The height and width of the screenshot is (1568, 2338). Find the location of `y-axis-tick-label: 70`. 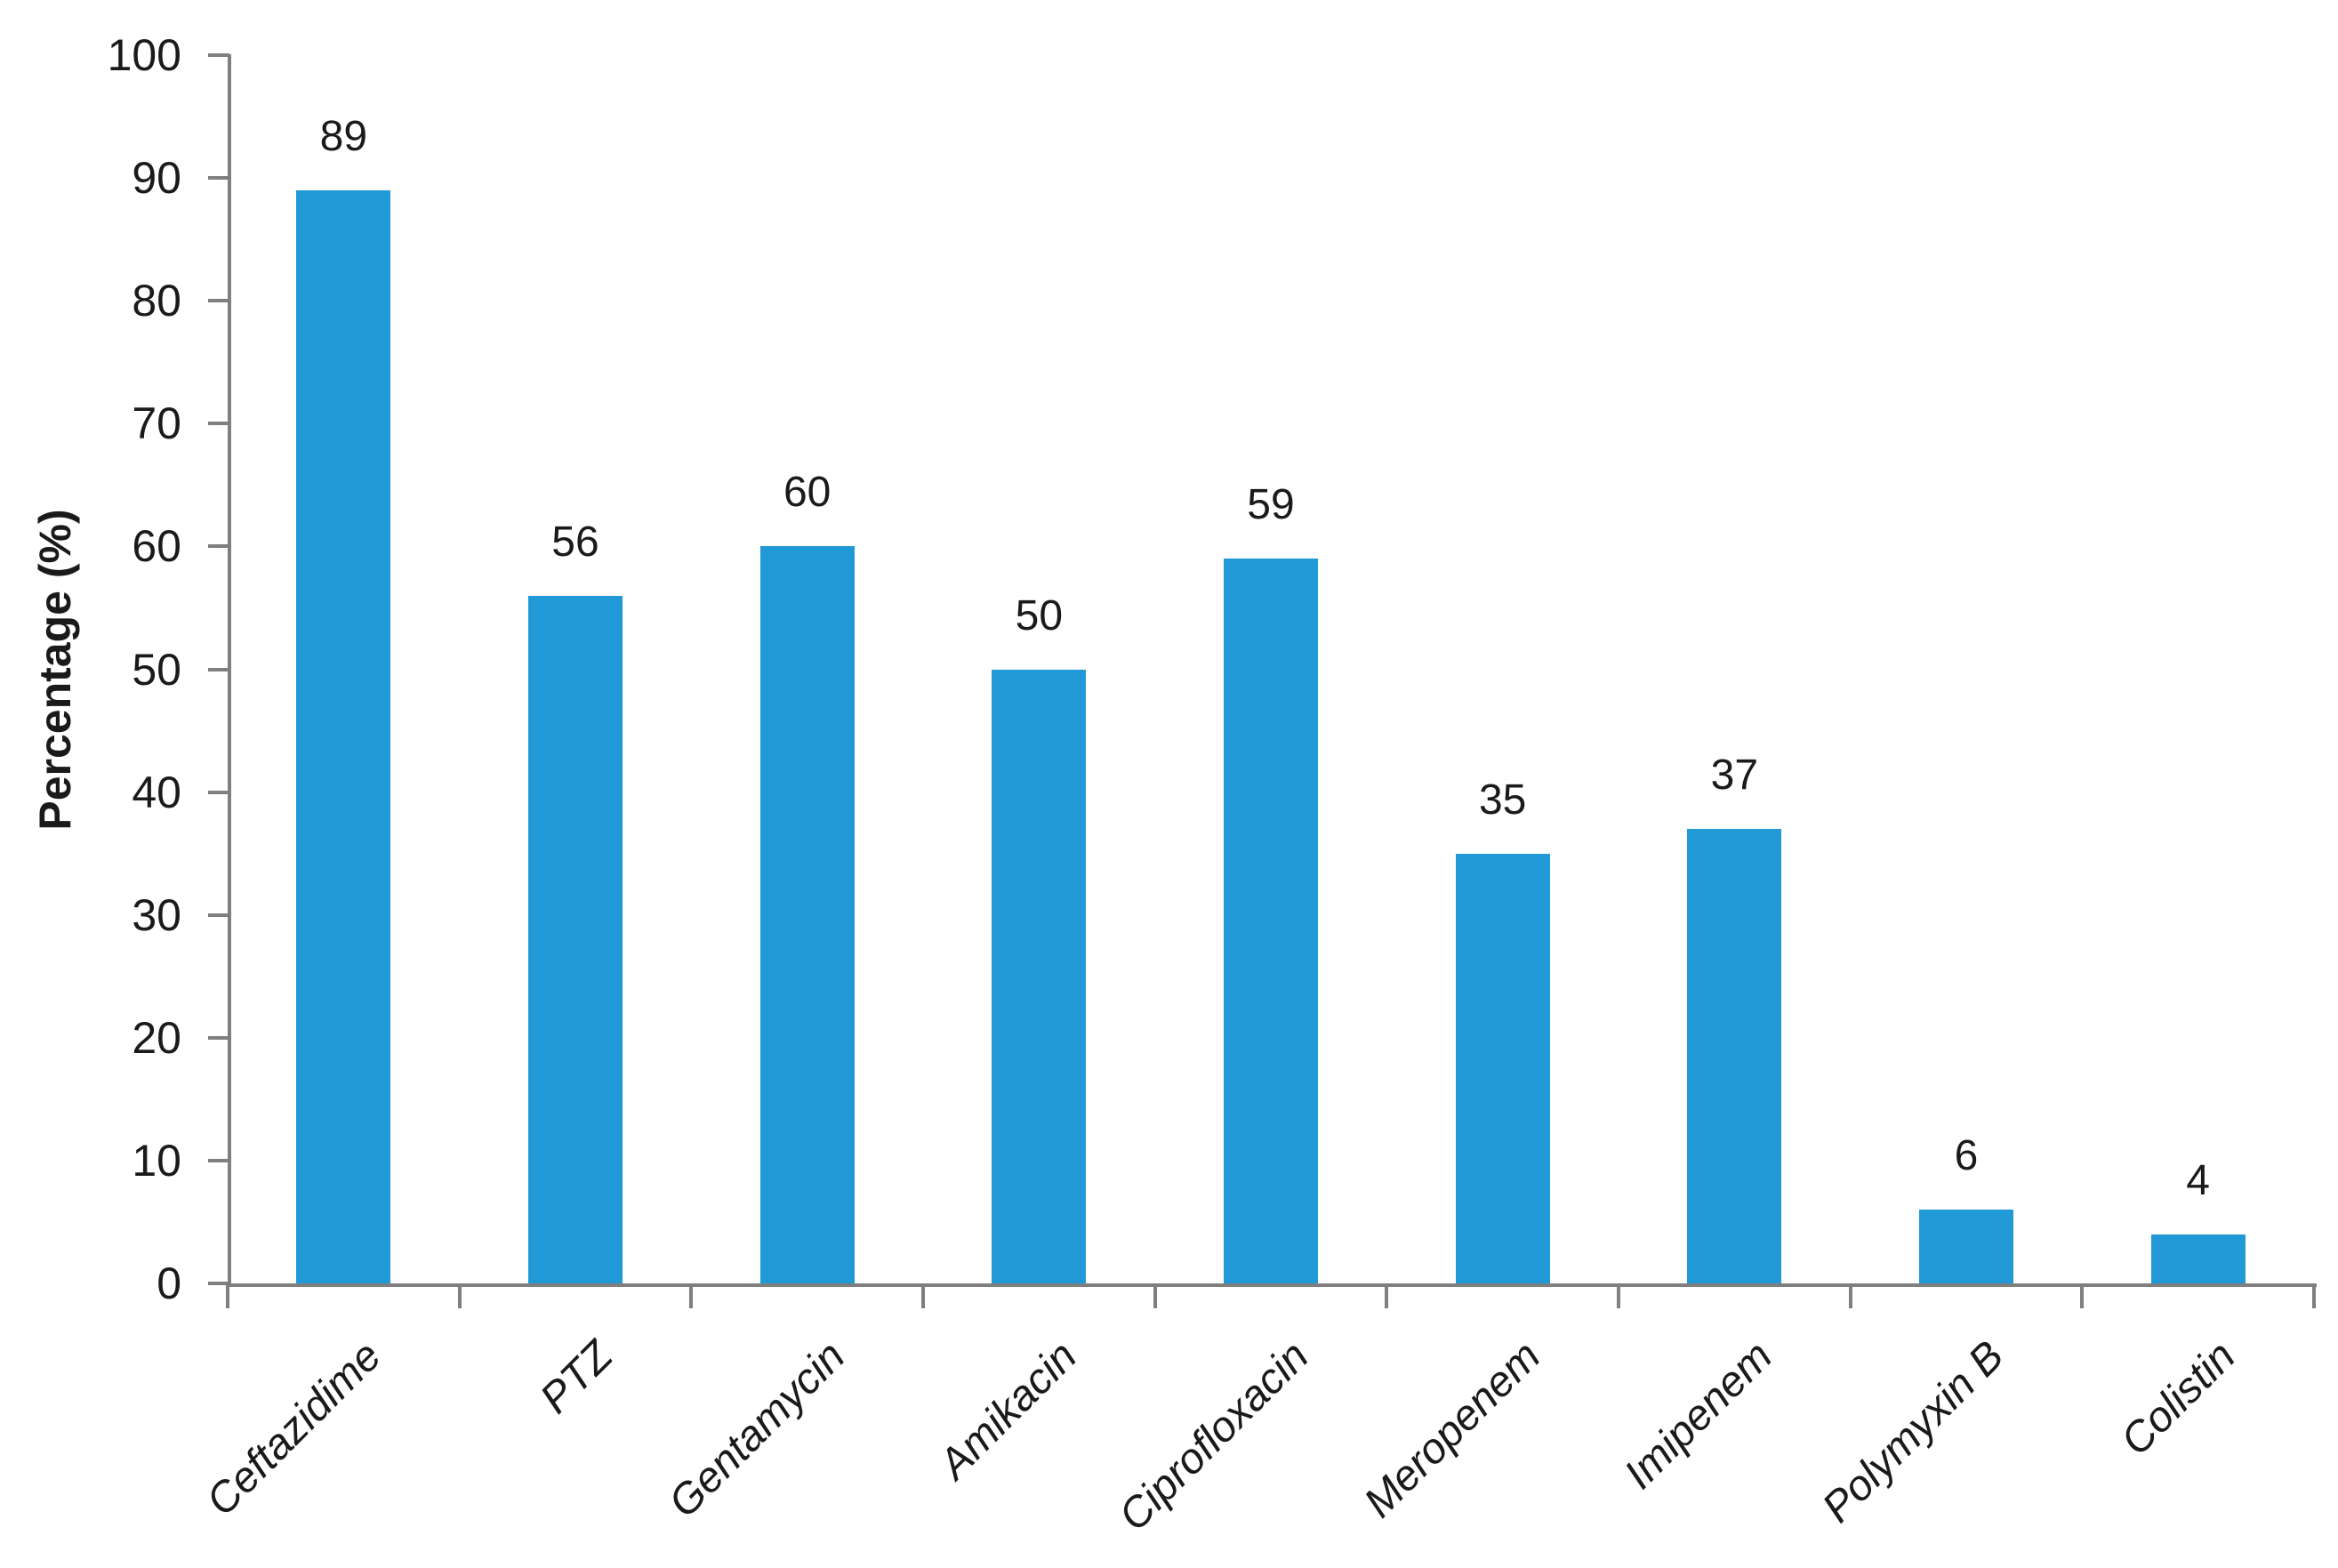

y-axis-tick-label: 70 is located at coordinates (156, 423).